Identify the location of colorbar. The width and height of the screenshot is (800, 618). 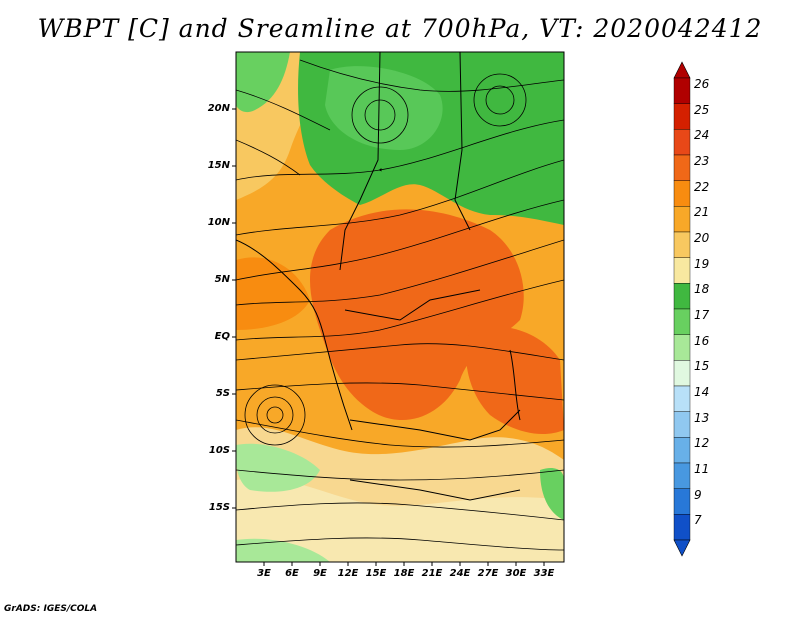
(682, 309).